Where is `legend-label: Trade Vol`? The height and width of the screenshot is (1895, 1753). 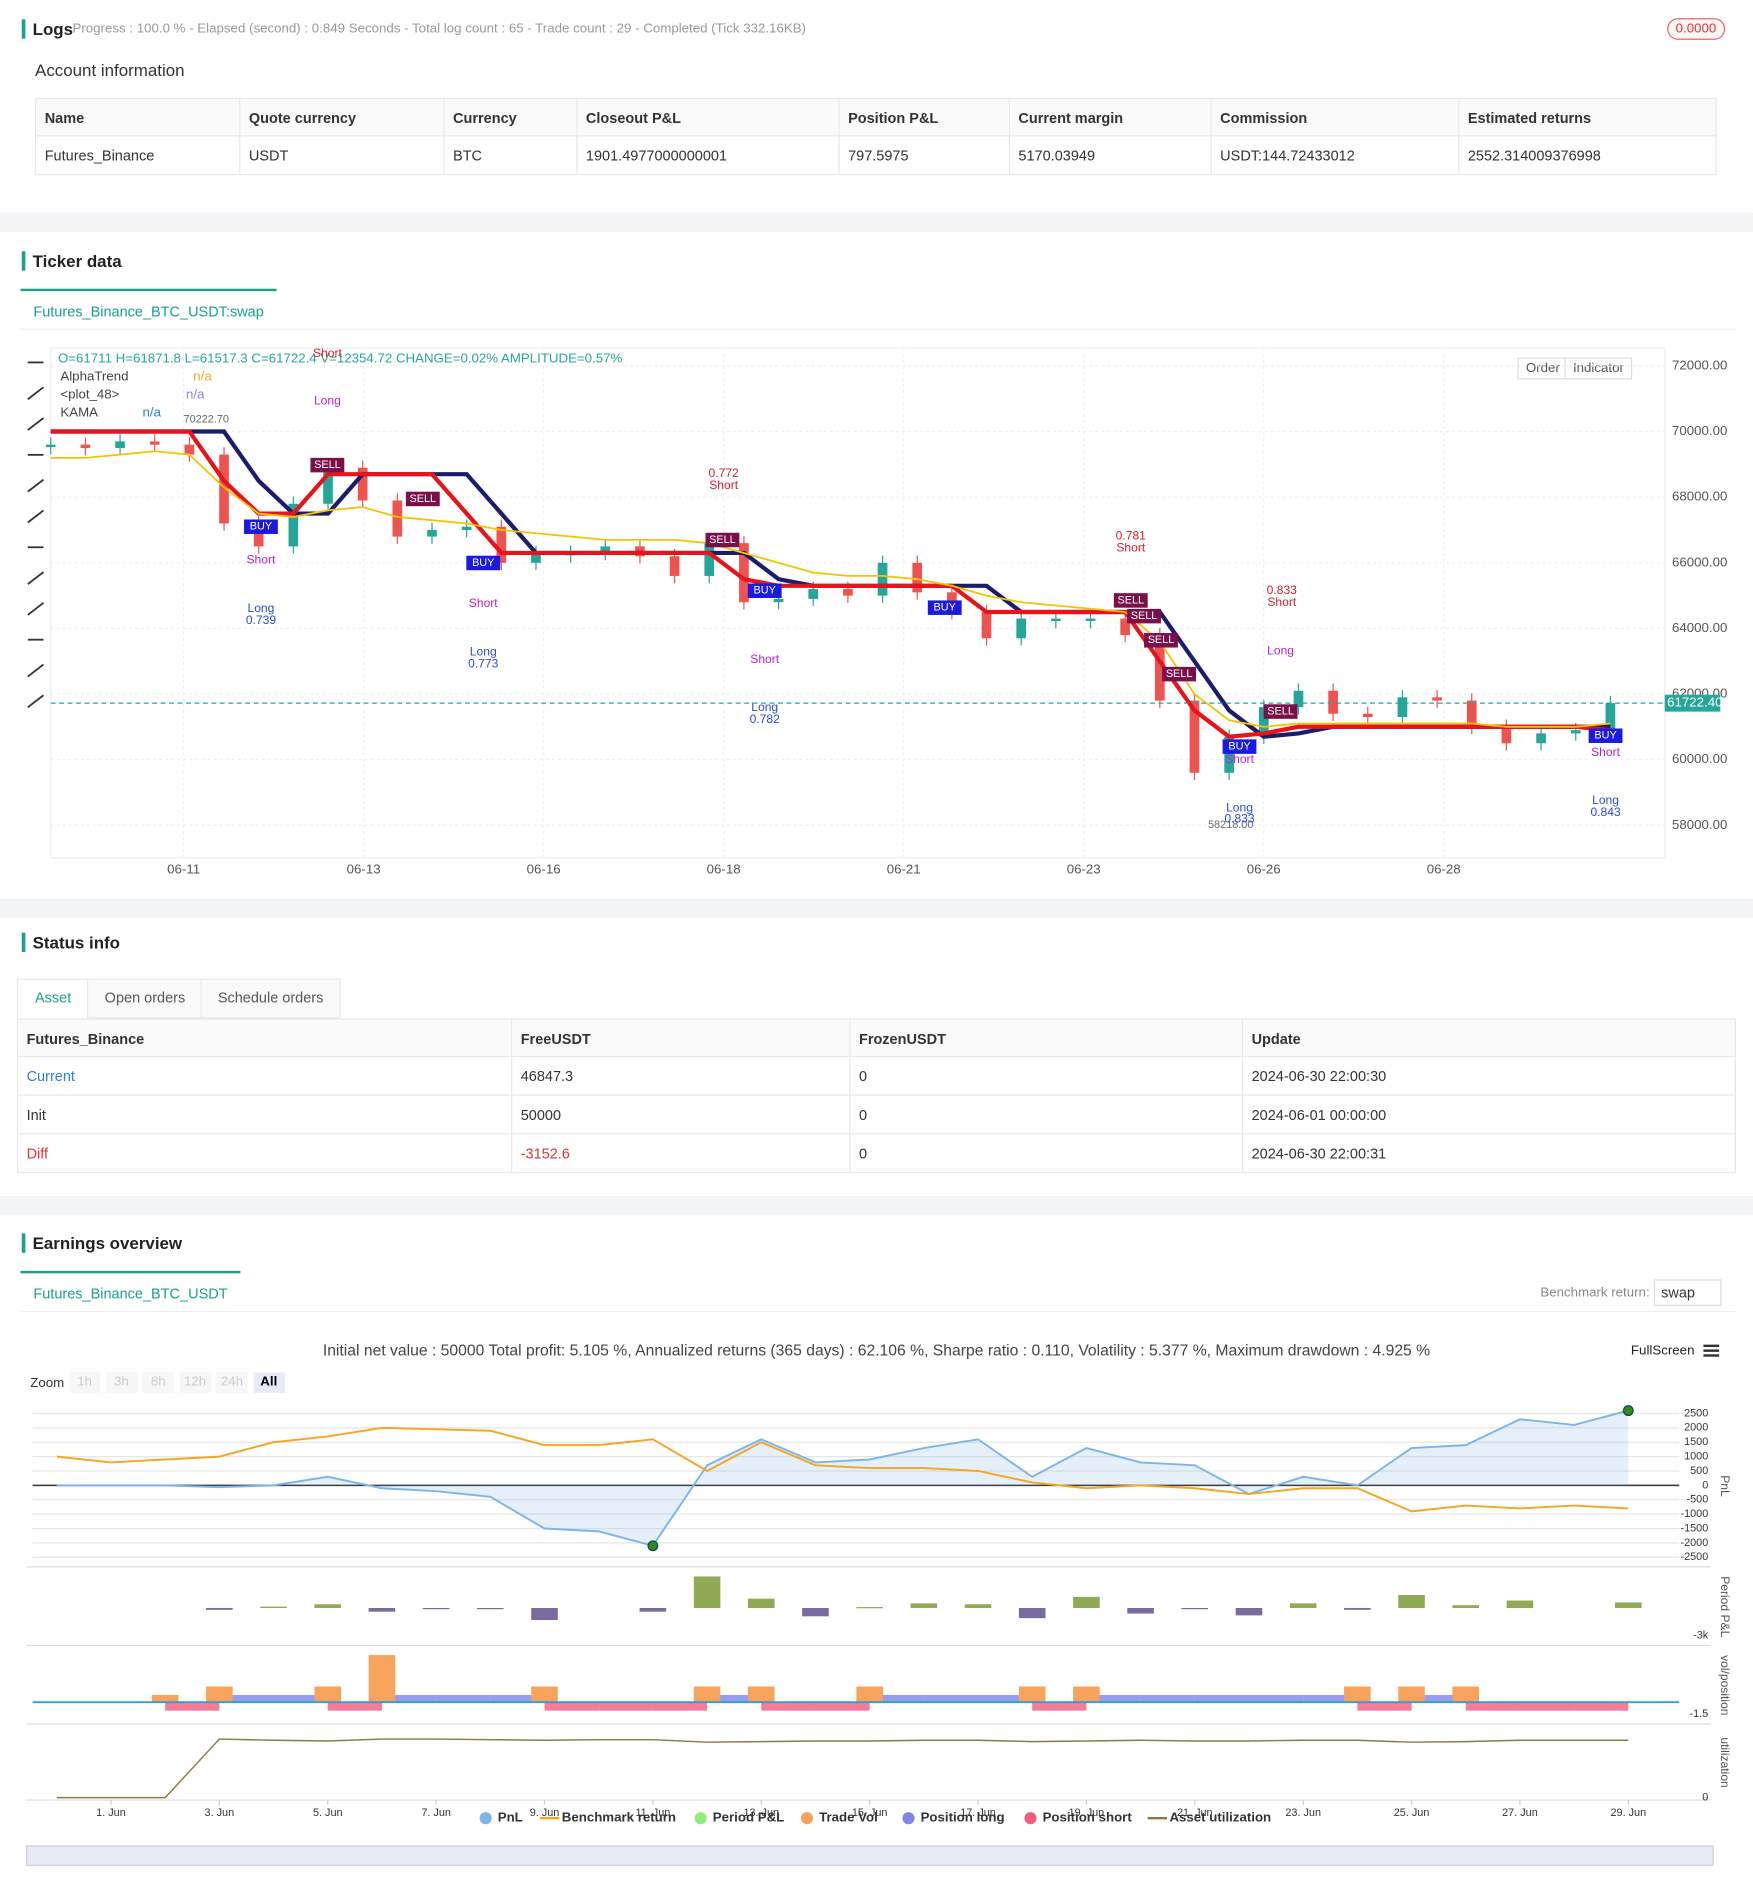
legend-label: Trade Vol is located at coordinates (848, 1817).